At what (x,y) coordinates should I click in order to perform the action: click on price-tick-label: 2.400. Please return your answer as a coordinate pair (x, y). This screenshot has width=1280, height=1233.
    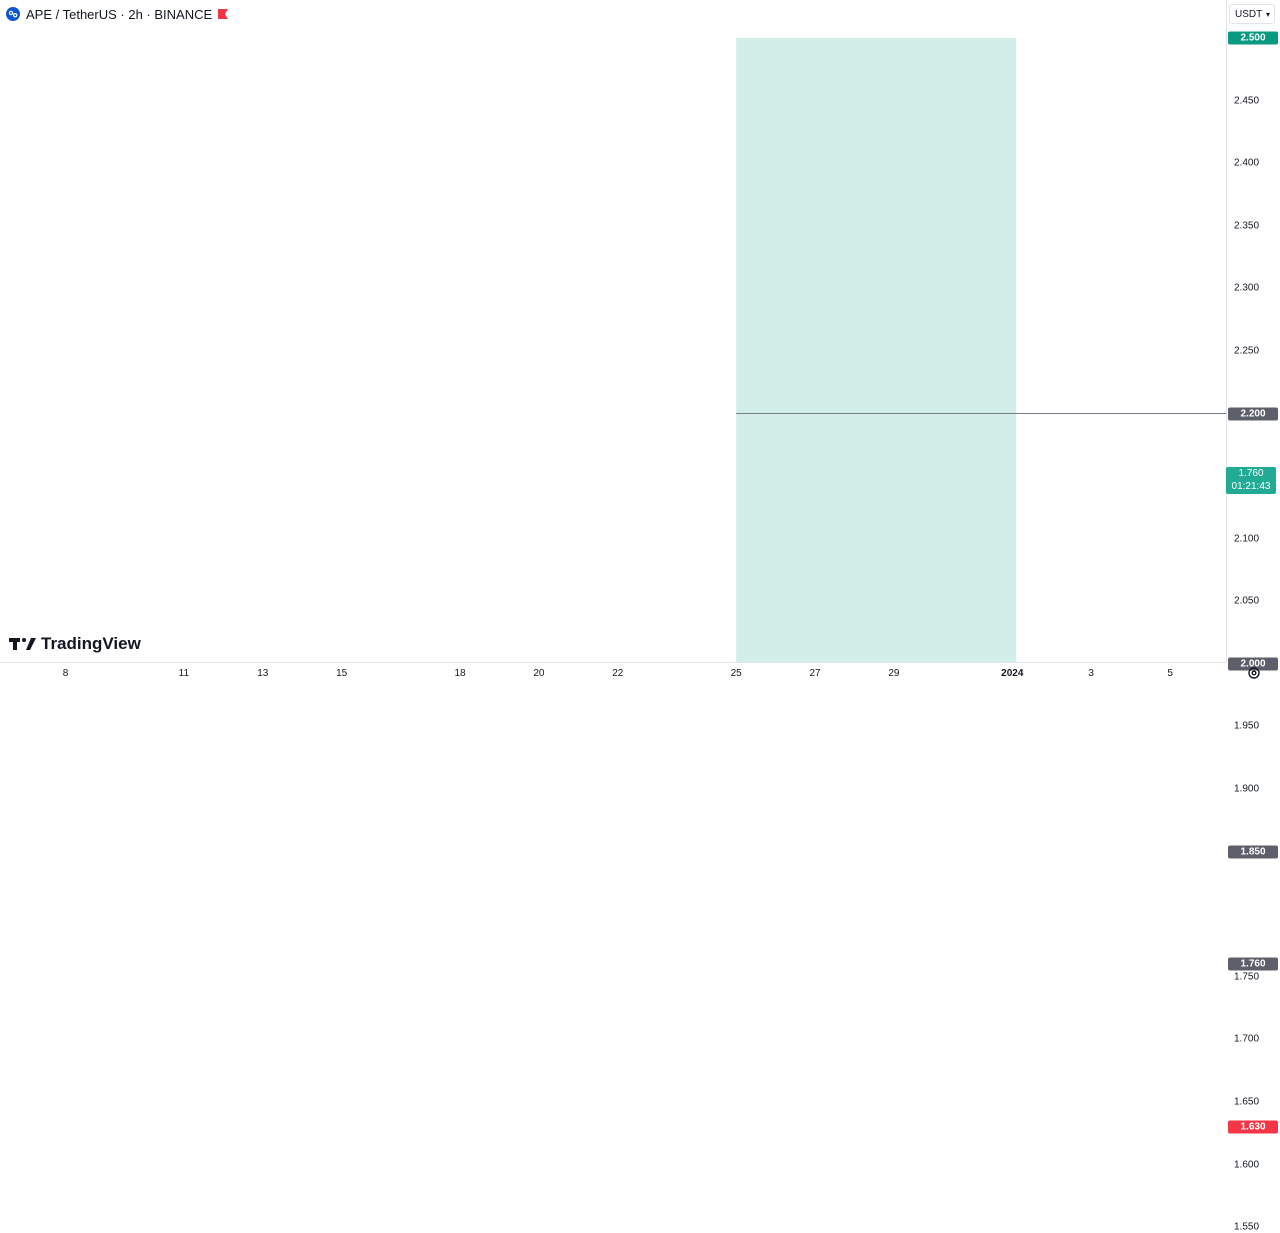
    Looking at the image, I should click on (1247, 163).